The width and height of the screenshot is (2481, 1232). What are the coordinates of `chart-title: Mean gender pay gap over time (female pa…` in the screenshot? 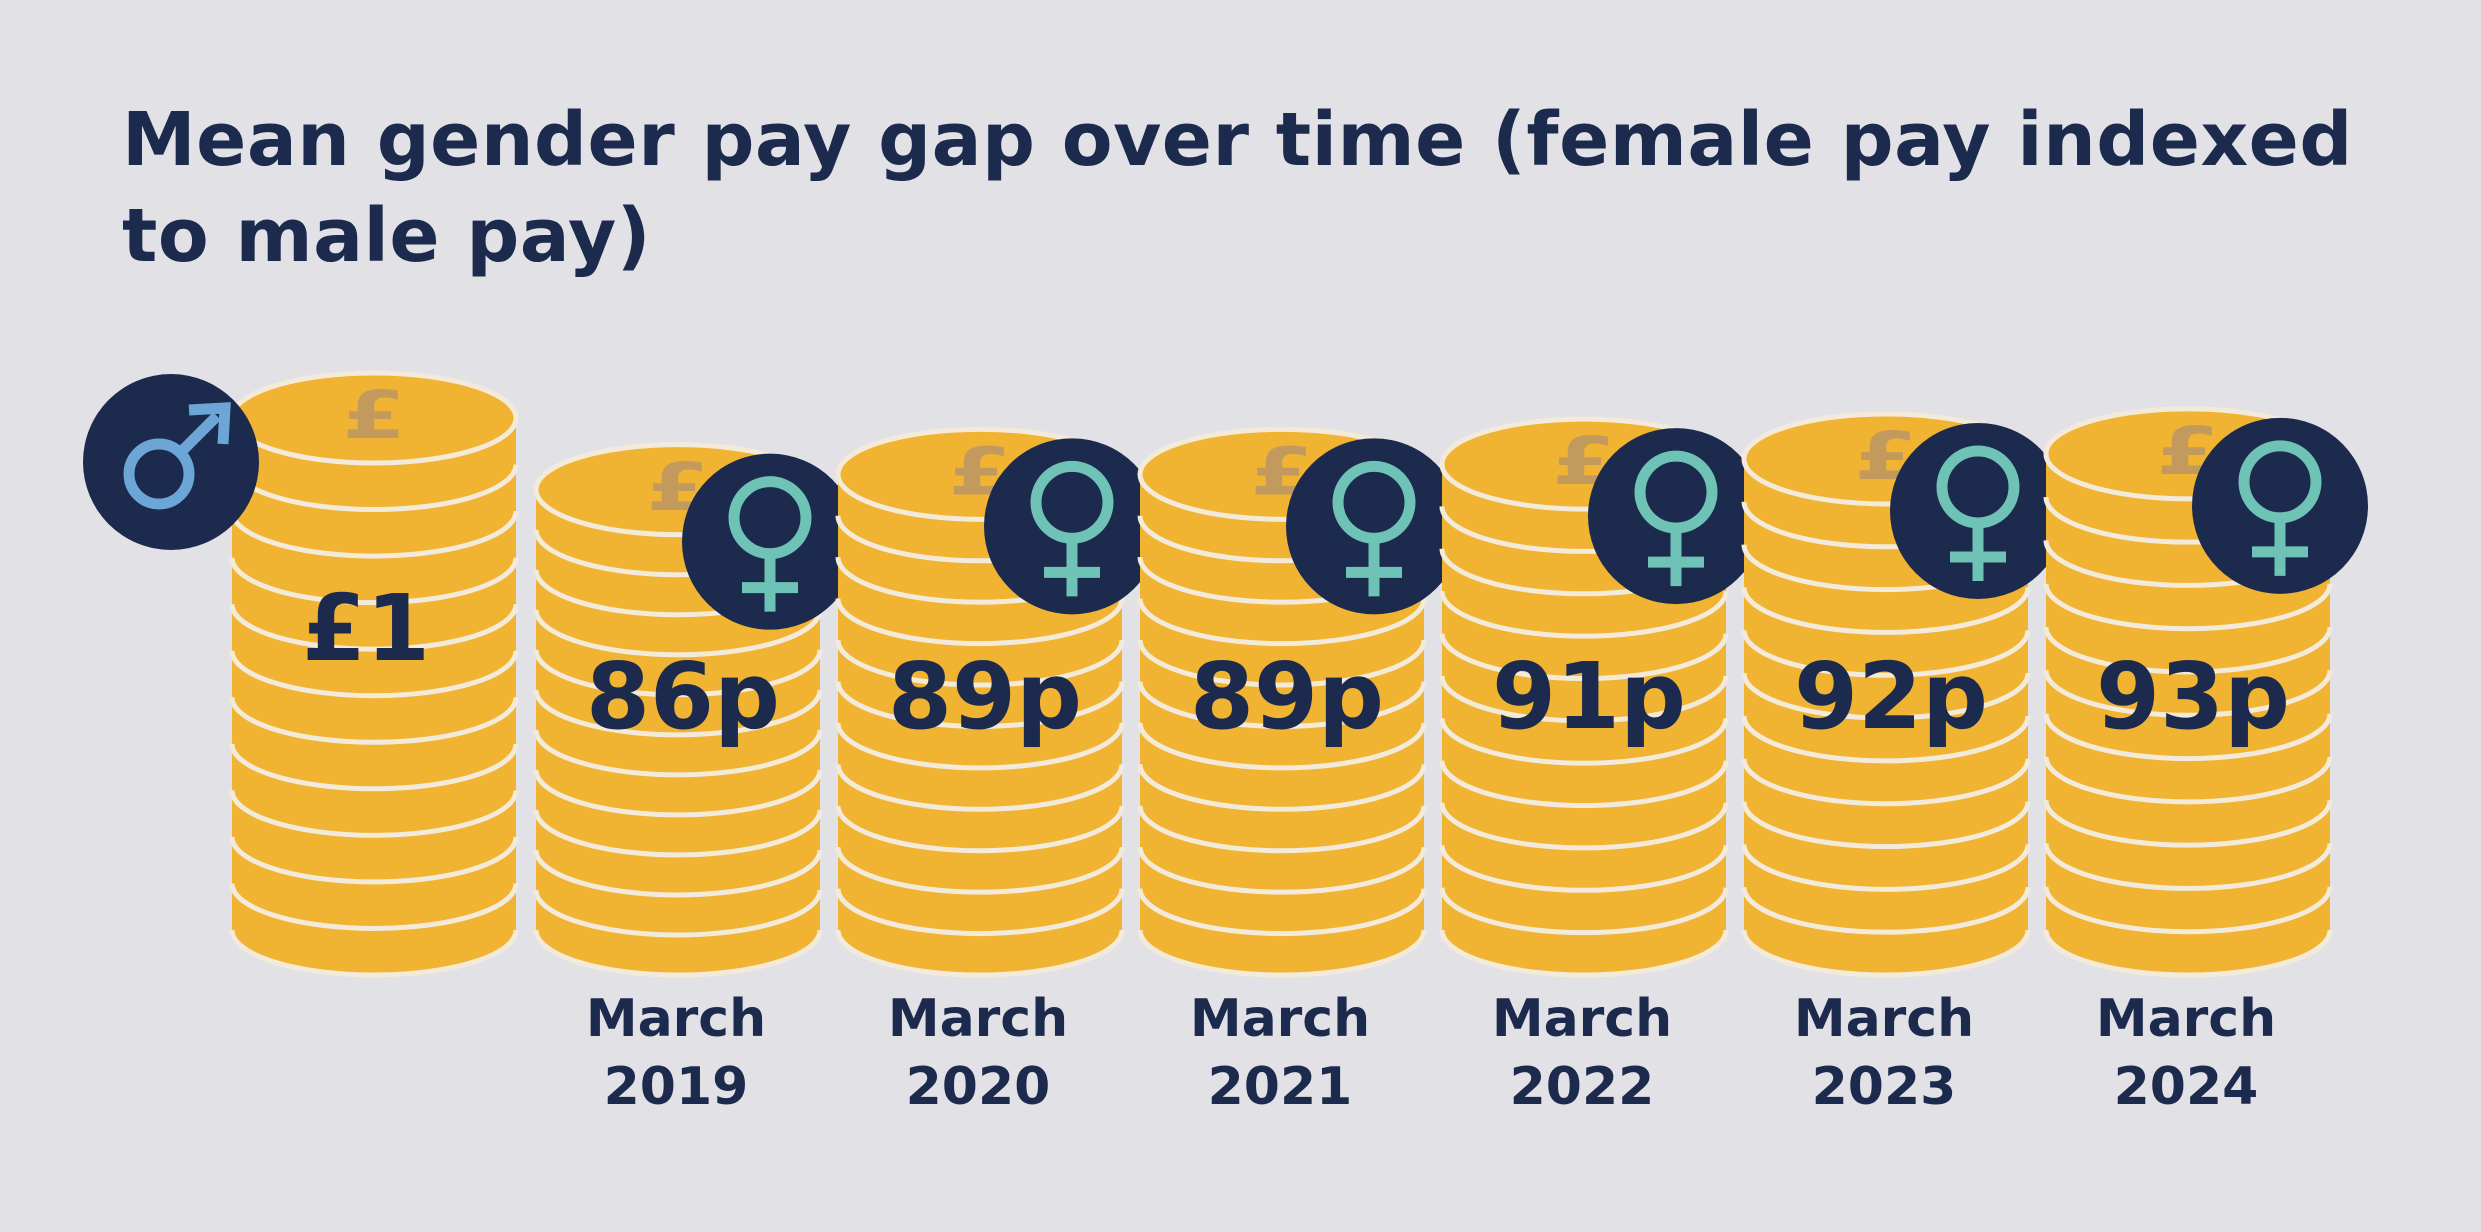 It's located at (1237, 188).